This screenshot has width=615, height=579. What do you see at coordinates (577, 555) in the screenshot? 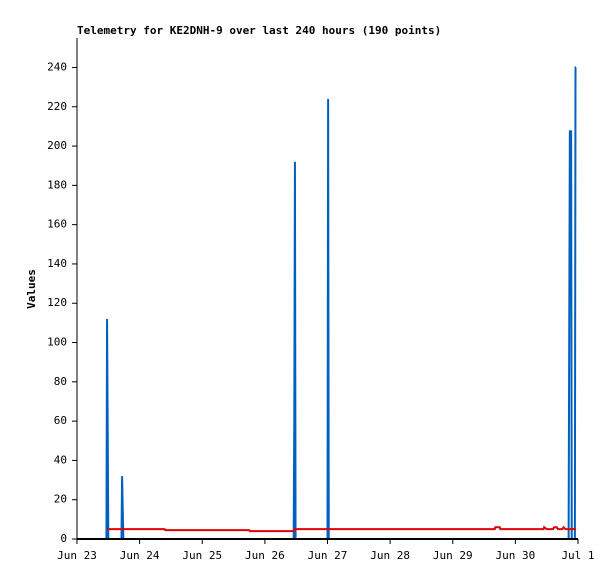
I see `x-tick-label: Jul 1` at bounding box center [577, 555].